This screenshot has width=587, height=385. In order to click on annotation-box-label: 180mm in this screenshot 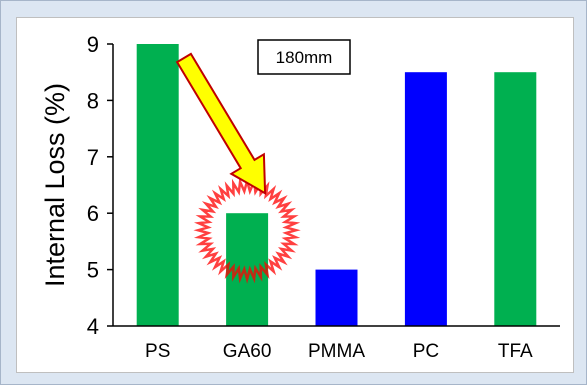, I will do `click(304, 57)`.